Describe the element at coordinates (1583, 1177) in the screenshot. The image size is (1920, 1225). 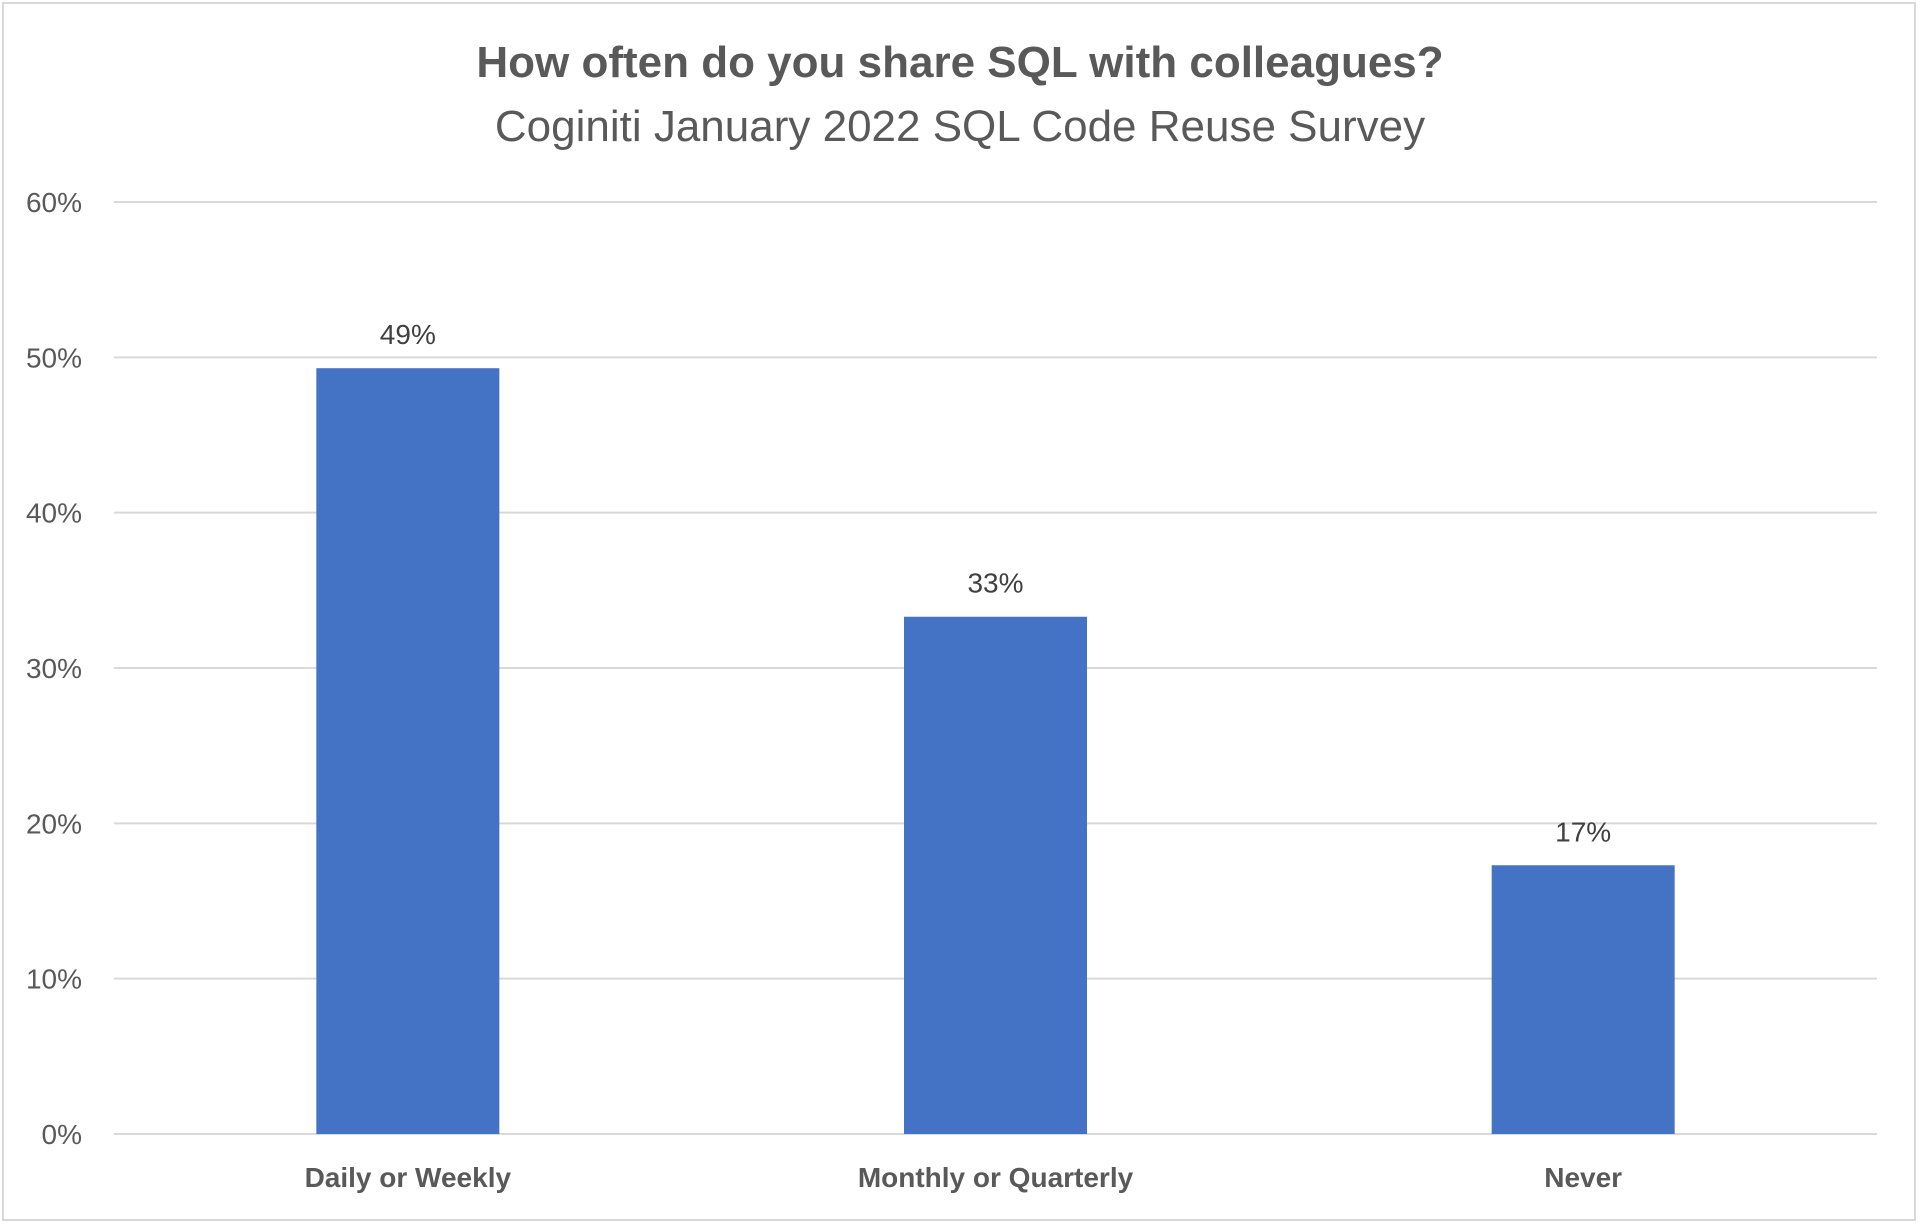
I see `x-category-label: Never` at that location.